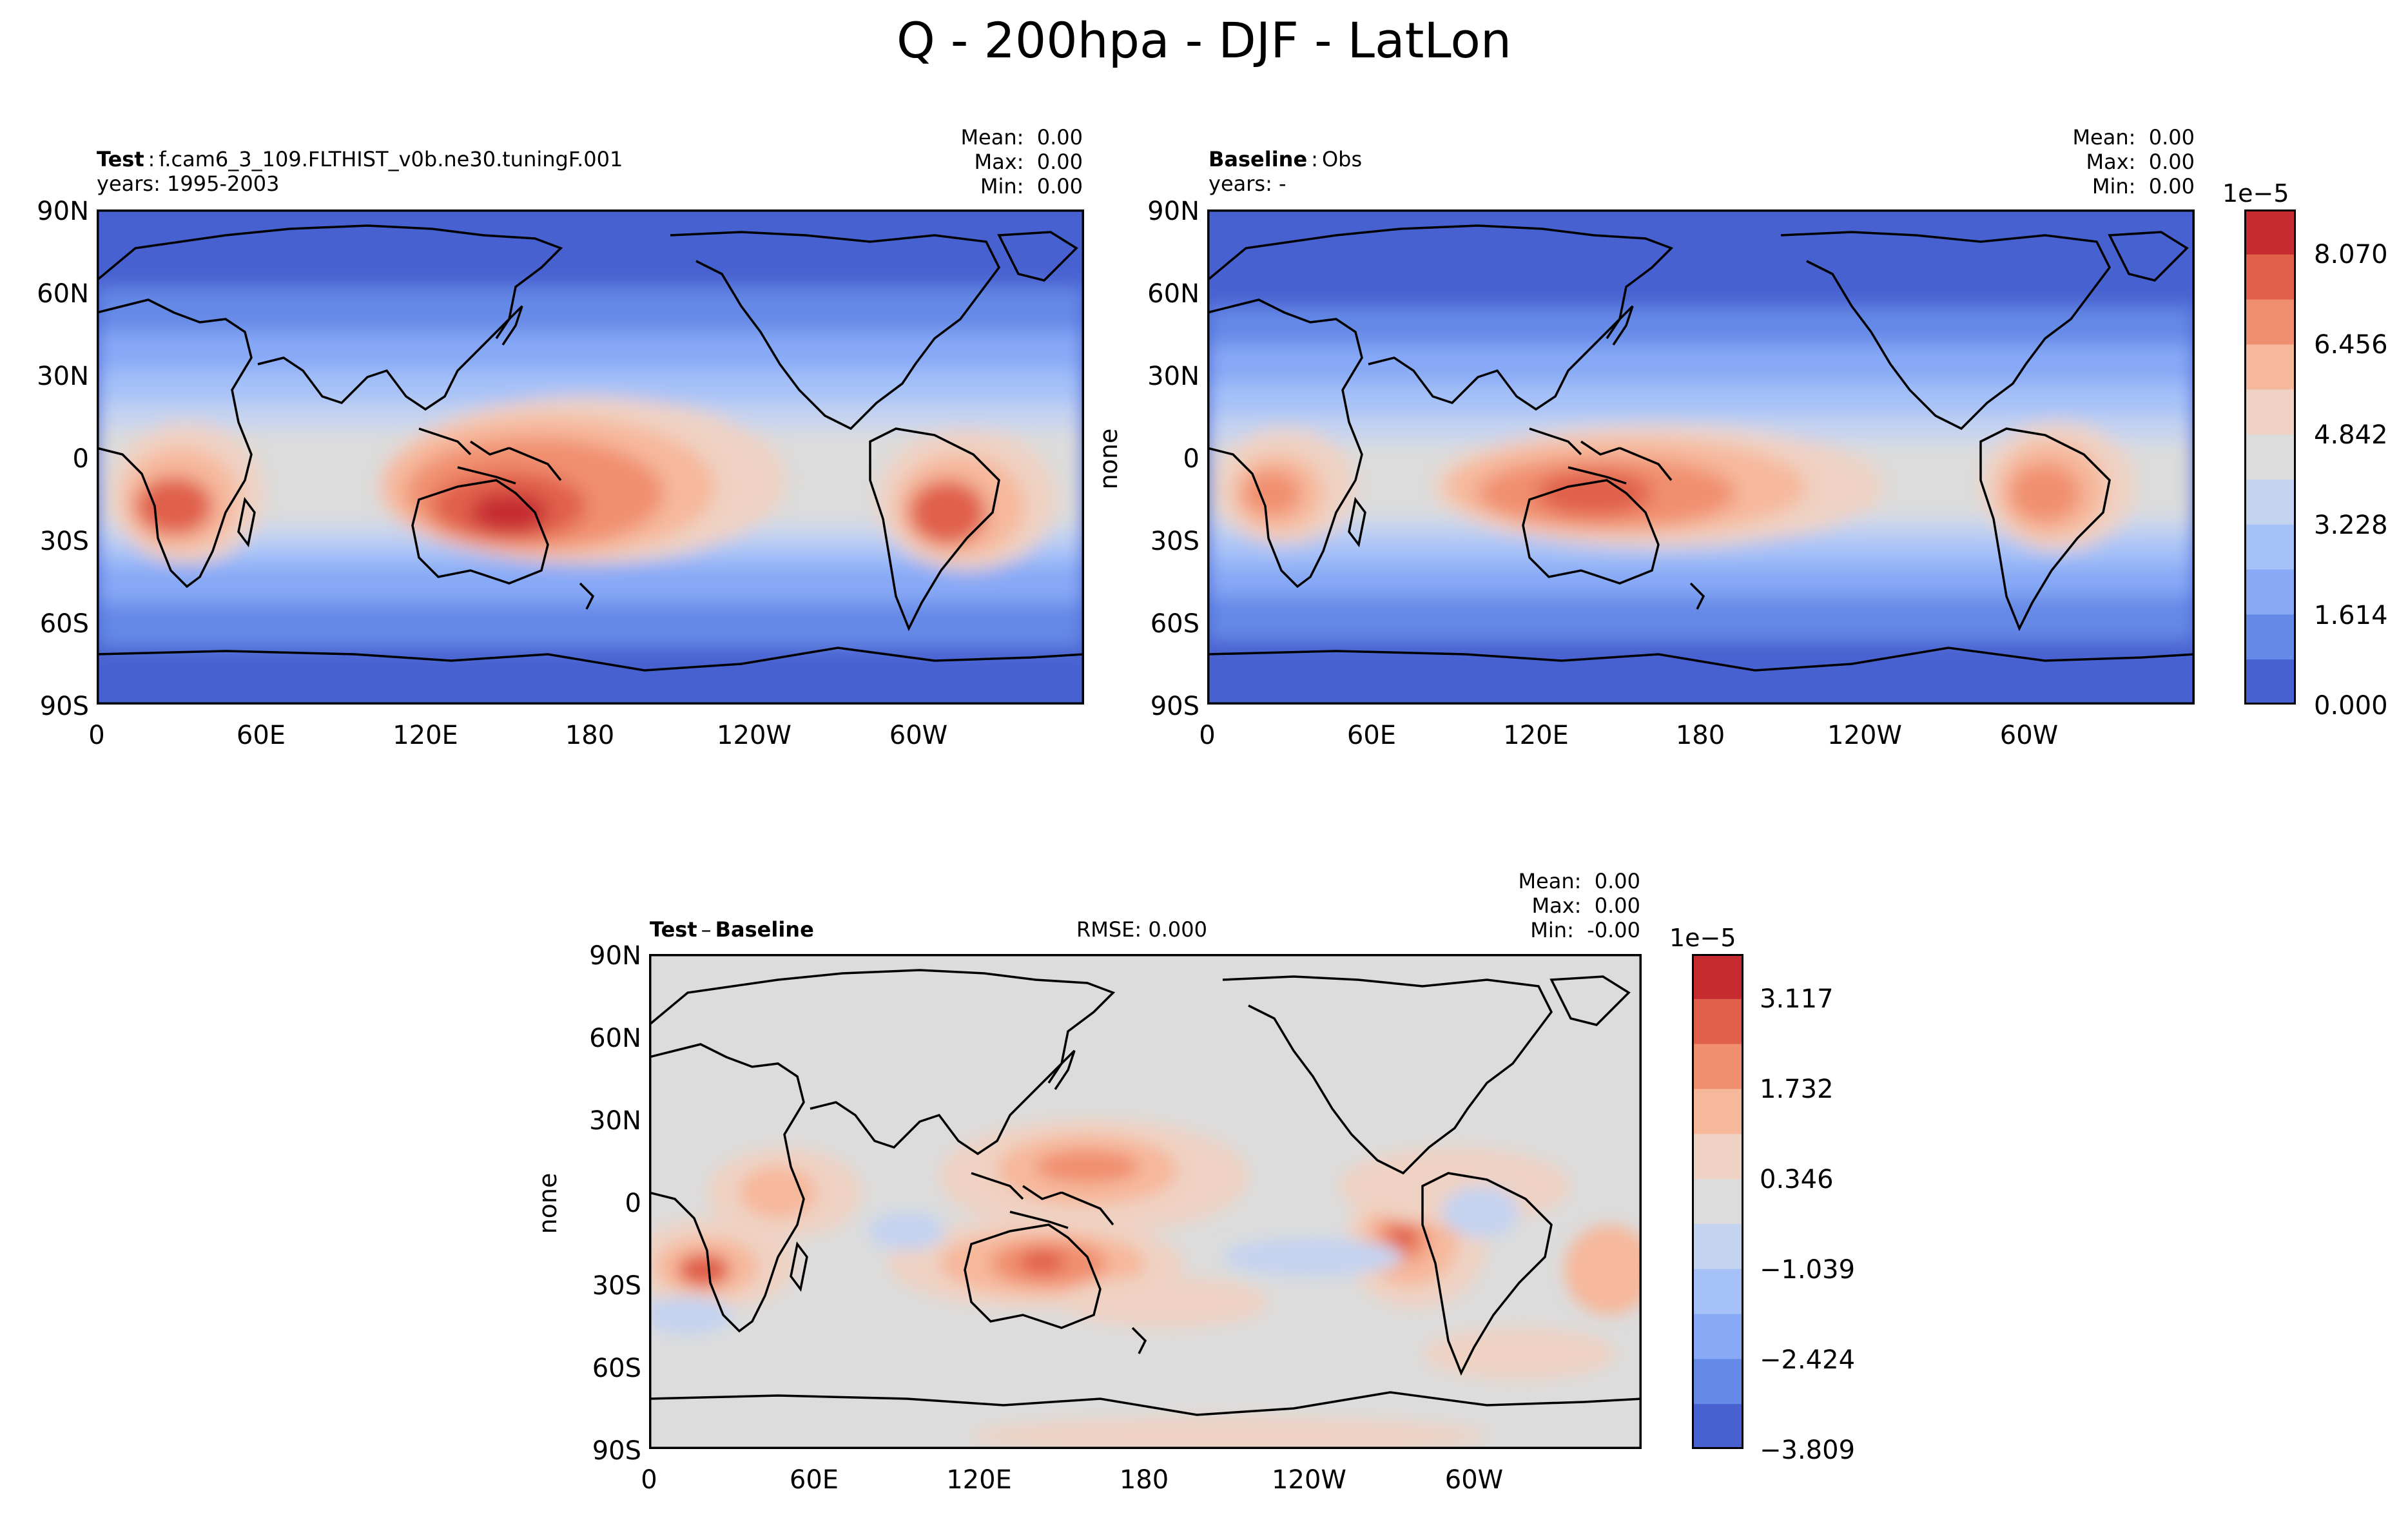 This screenshot has height=1518, width=2408. I want to click on diff-map-frame, so click(1145, 1201).